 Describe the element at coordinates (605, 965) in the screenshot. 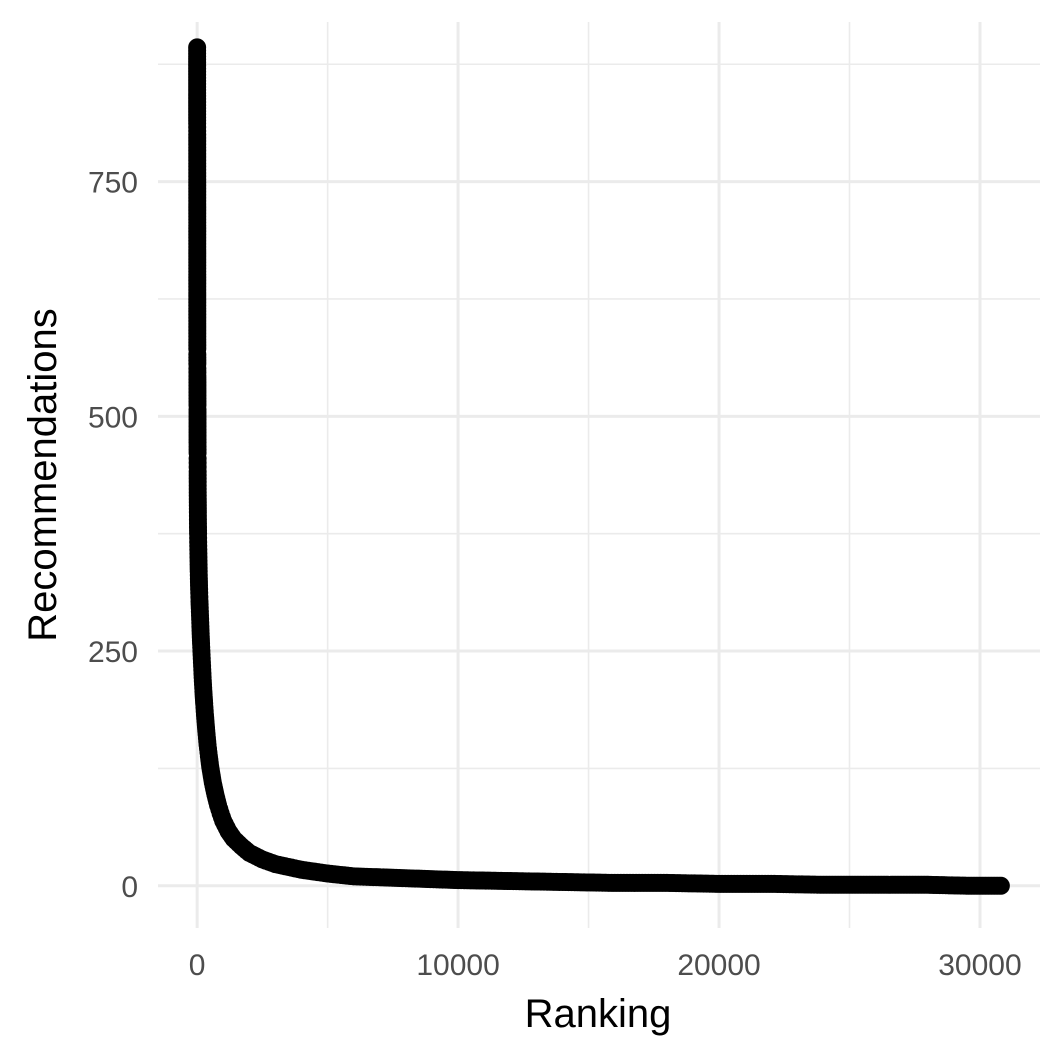

I see `x-axis-tick-labels: 0 10000 20000 30000` at that location.